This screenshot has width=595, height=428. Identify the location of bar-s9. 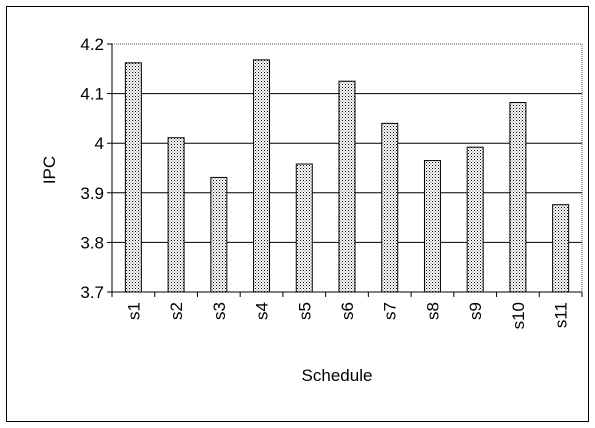
(475, 219).